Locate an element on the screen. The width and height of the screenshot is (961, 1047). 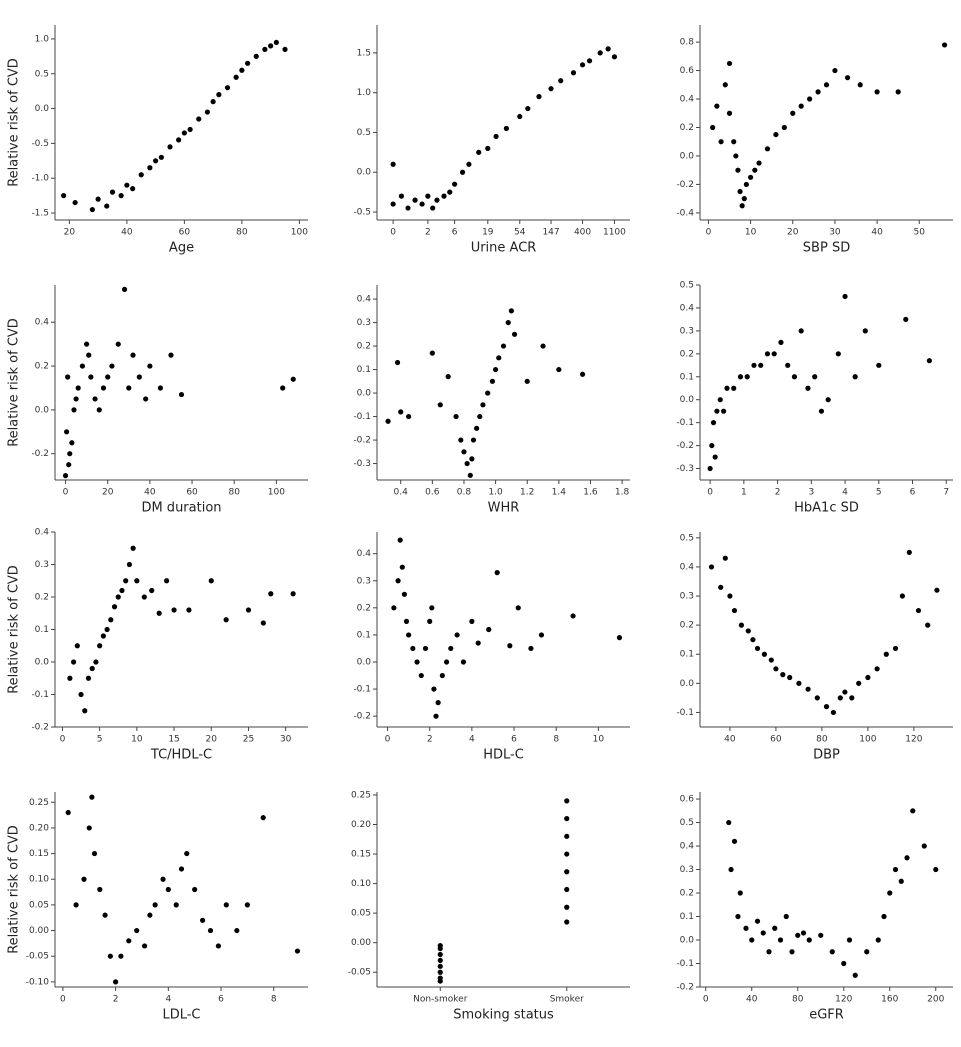
x-tick-label: 100 is located at coordinates (867, 740).